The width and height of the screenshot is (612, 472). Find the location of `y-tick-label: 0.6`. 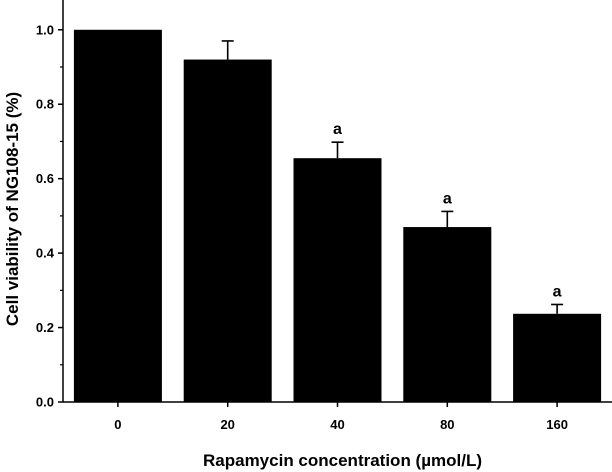

y-tick-label: 0.6 is located at coordinates (45, 178).